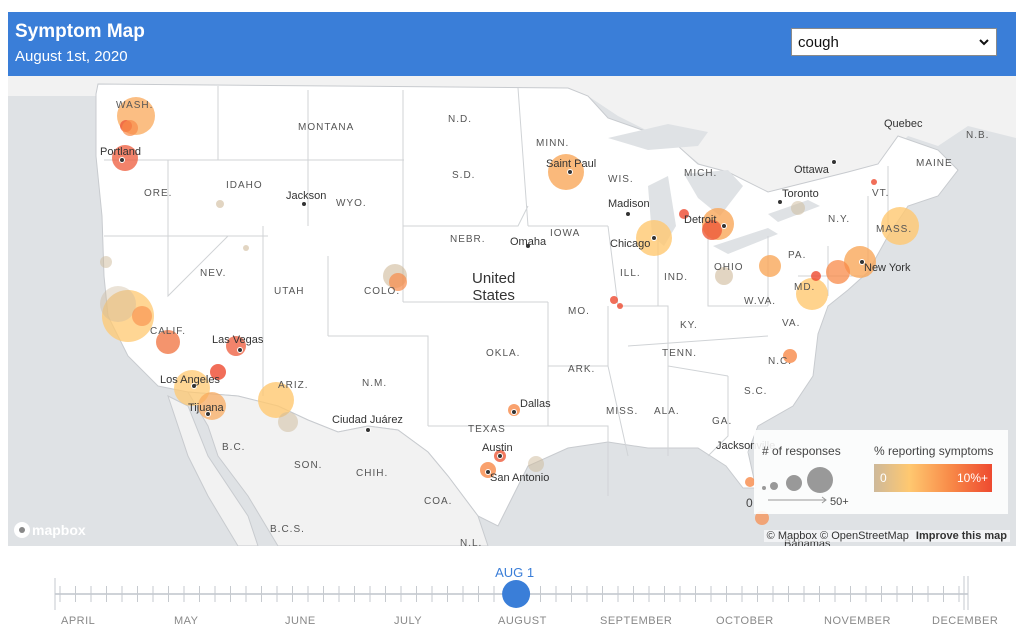 Image resolution: width=1024 pixels, height=634 pixels. Describe the element at coordinates (186, 621) in the screenshot. I see `timeline-month-label: MAY` at that location.